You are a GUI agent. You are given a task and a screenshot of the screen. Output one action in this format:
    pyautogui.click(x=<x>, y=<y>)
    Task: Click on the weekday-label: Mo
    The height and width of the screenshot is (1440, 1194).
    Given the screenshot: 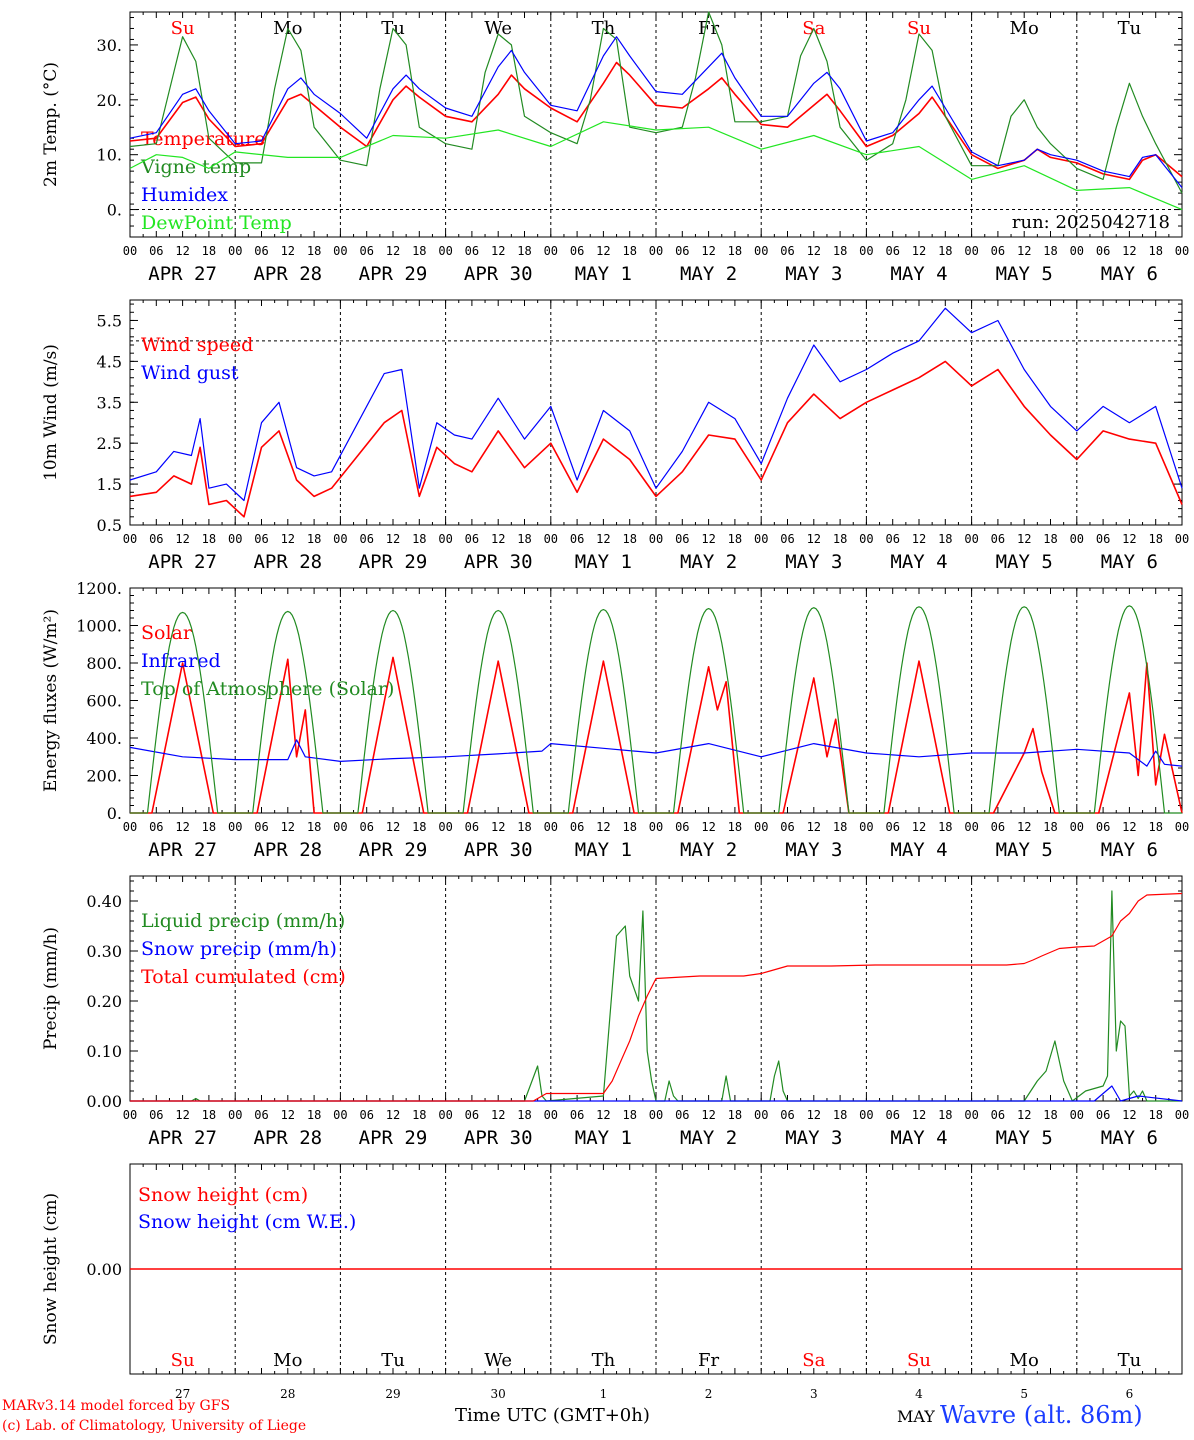 What is the action you would take?
    pyautogui.click(x=1024, y=28)
    